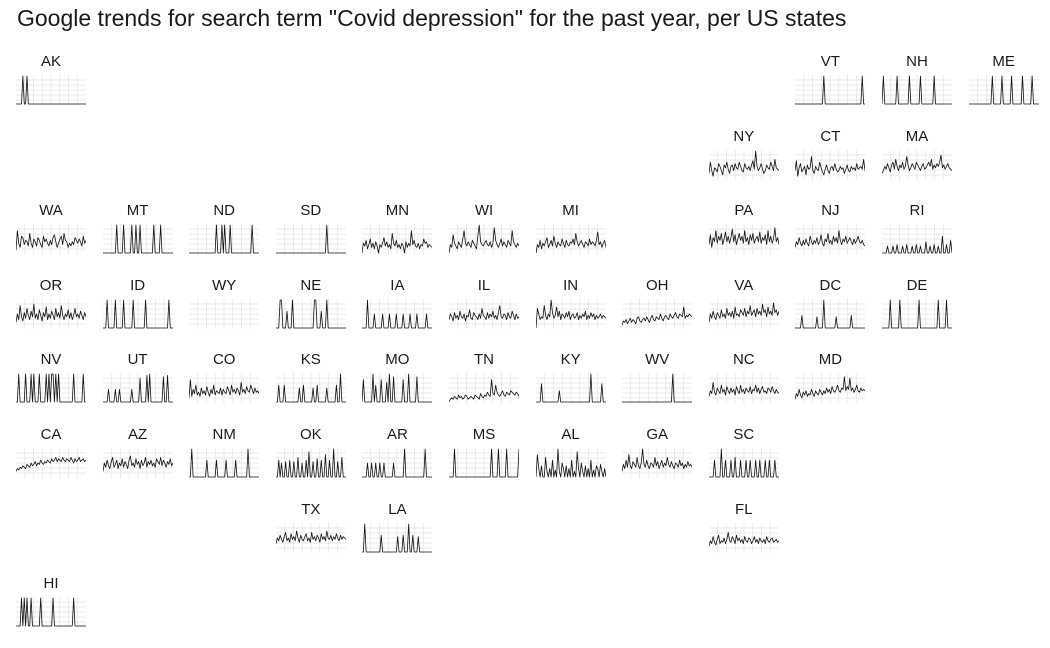  What do you see at coordinates (744, 434) in the screenshot?
I see `facet-label: SC` at bounding box center [744, 434].